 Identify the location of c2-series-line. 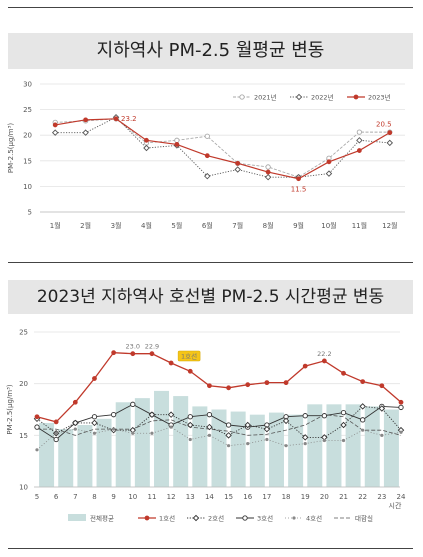
(219, 422).